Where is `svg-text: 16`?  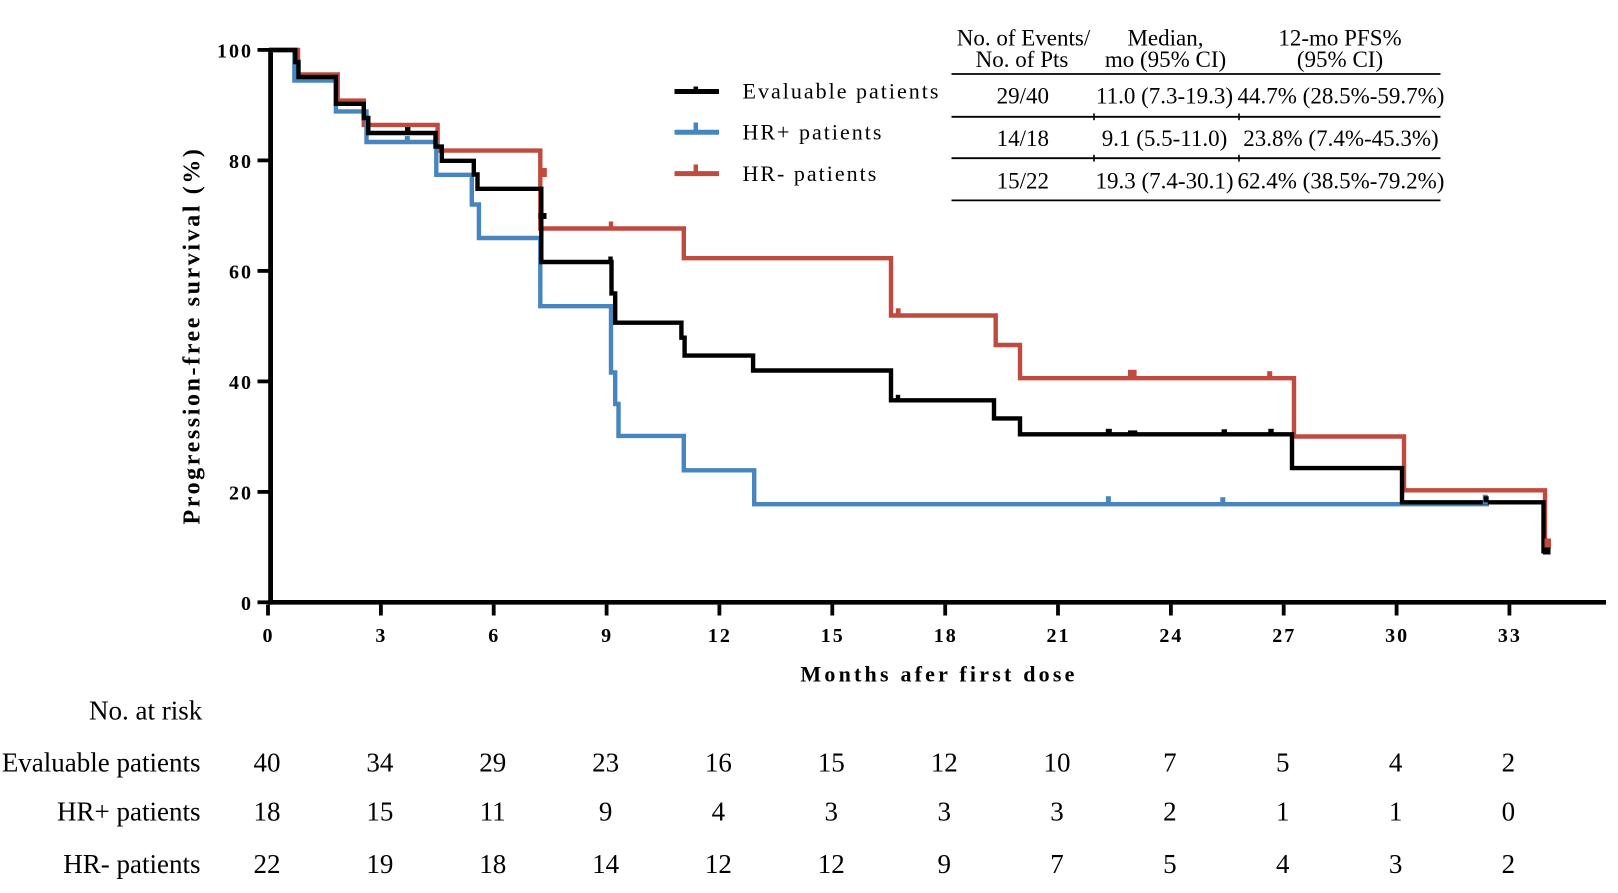 svg-text: 16 is located at coordinates (718, 763).